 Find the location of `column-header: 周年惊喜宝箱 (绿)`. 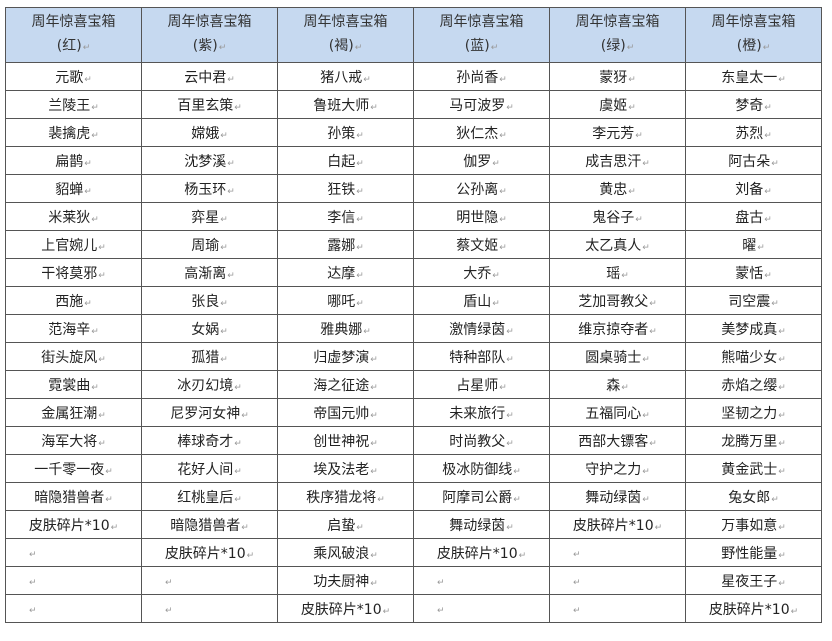

column-header: 周年惊喜宝箱 (绿) is located at coordinates (617, 35).